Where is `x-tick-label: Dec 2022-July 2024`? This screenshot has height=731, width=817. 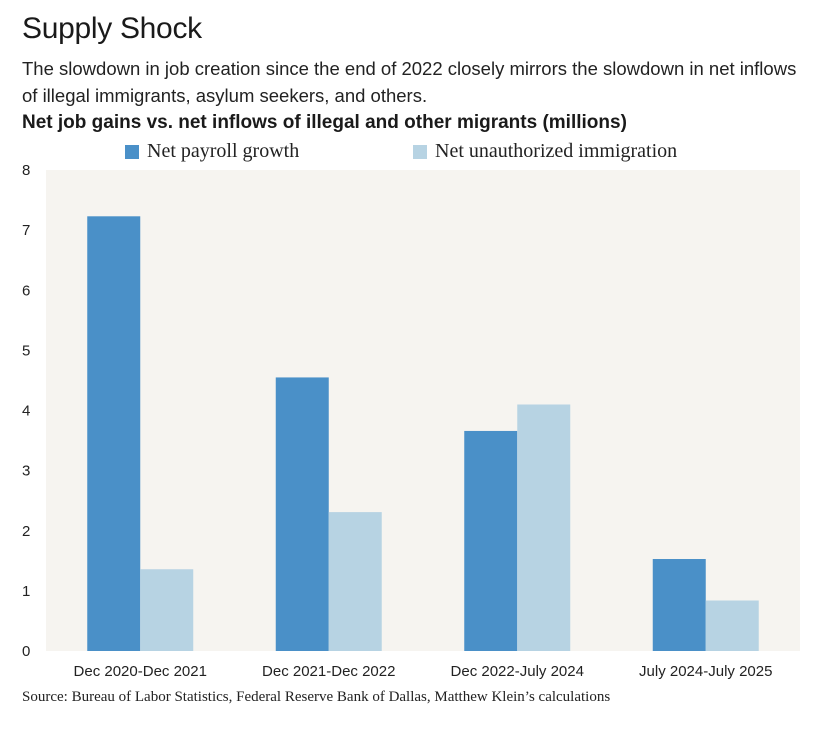
x-tick-label: Dec 2022-July 2024 is located at coordinates (517, 671).